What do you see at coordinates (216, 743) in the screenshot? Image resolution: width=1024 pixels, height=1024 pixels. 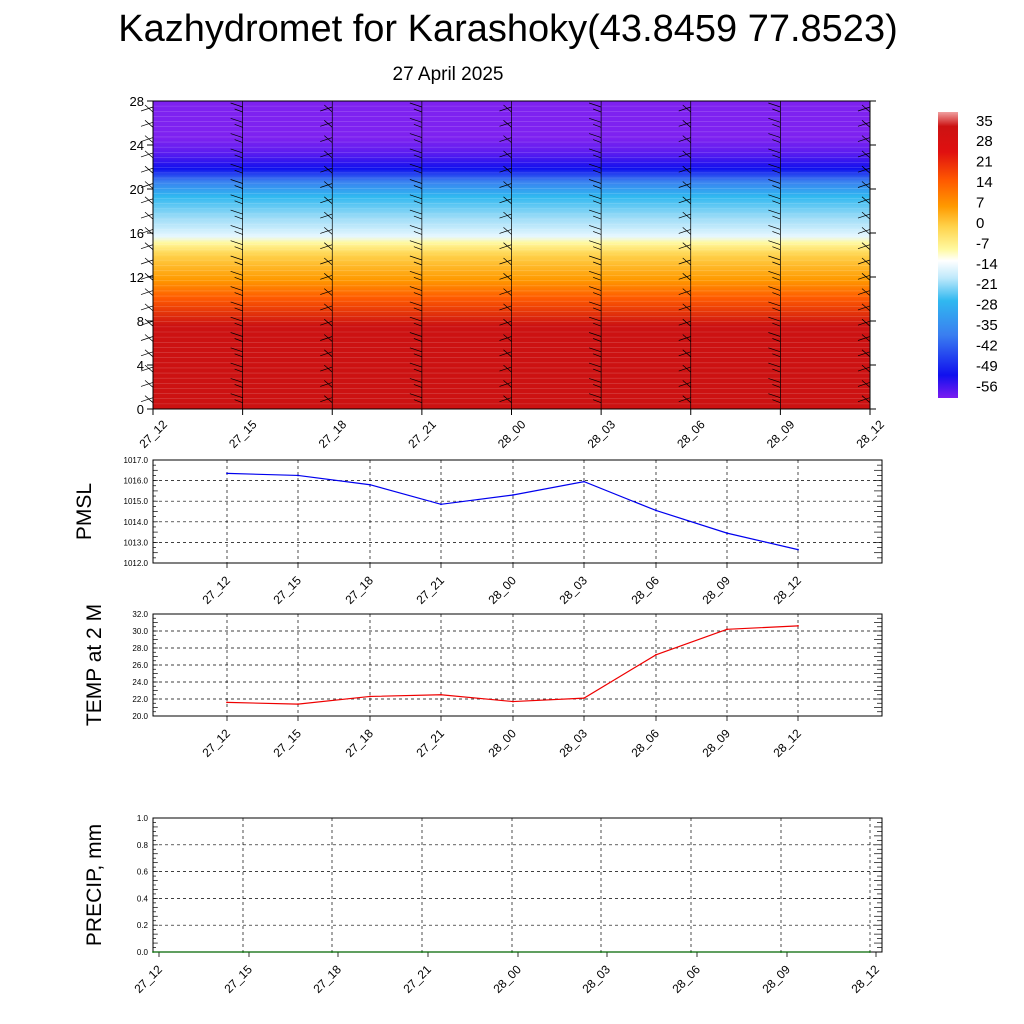 I see `x-tick-label: 27_12` at bounding box center [216, 743].